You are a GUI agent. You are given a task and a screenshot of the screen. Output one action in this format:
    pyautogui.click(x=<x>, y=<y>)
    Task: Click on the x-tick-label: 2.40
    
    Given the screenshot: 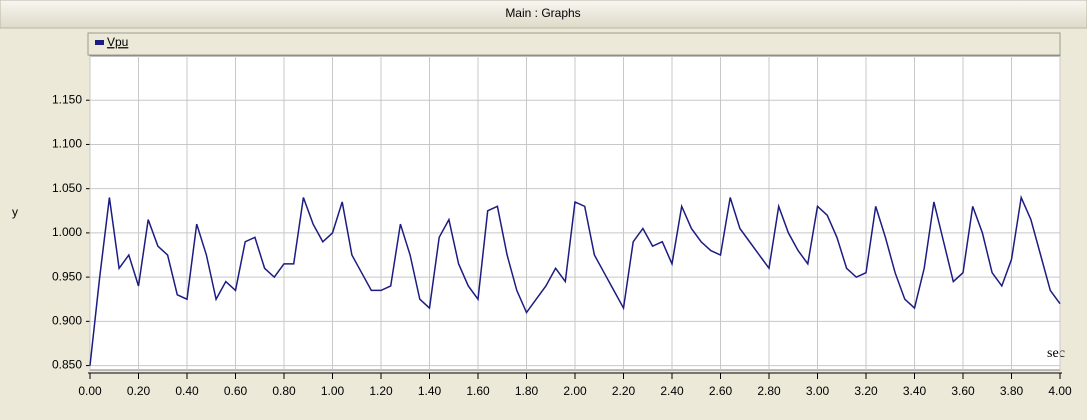 What is the action you would take?
    pyautogui.click(x=672, y=391)
    